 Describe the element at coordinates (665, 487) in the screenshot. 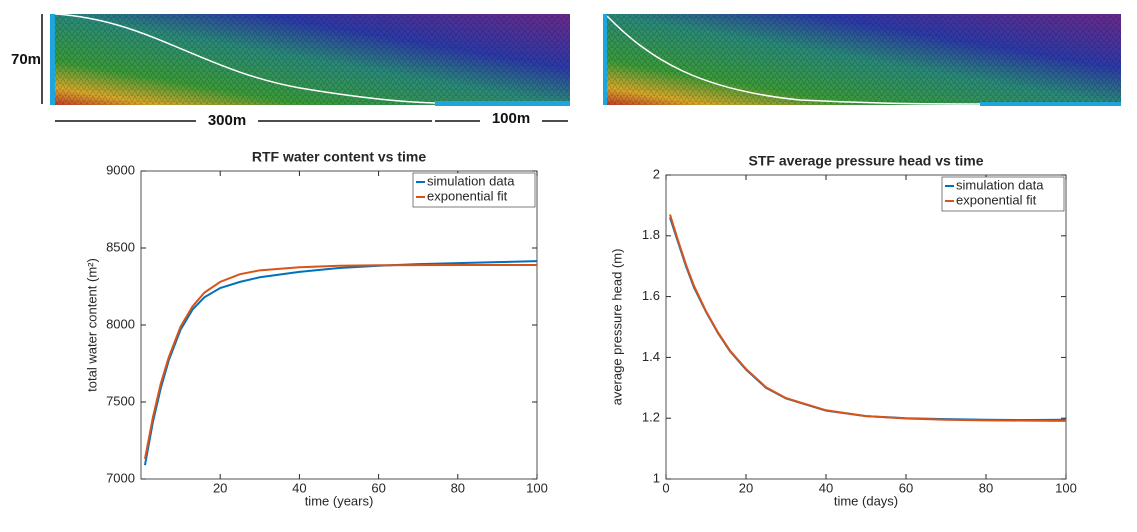

I see `x-tick-label: 0` at that location.